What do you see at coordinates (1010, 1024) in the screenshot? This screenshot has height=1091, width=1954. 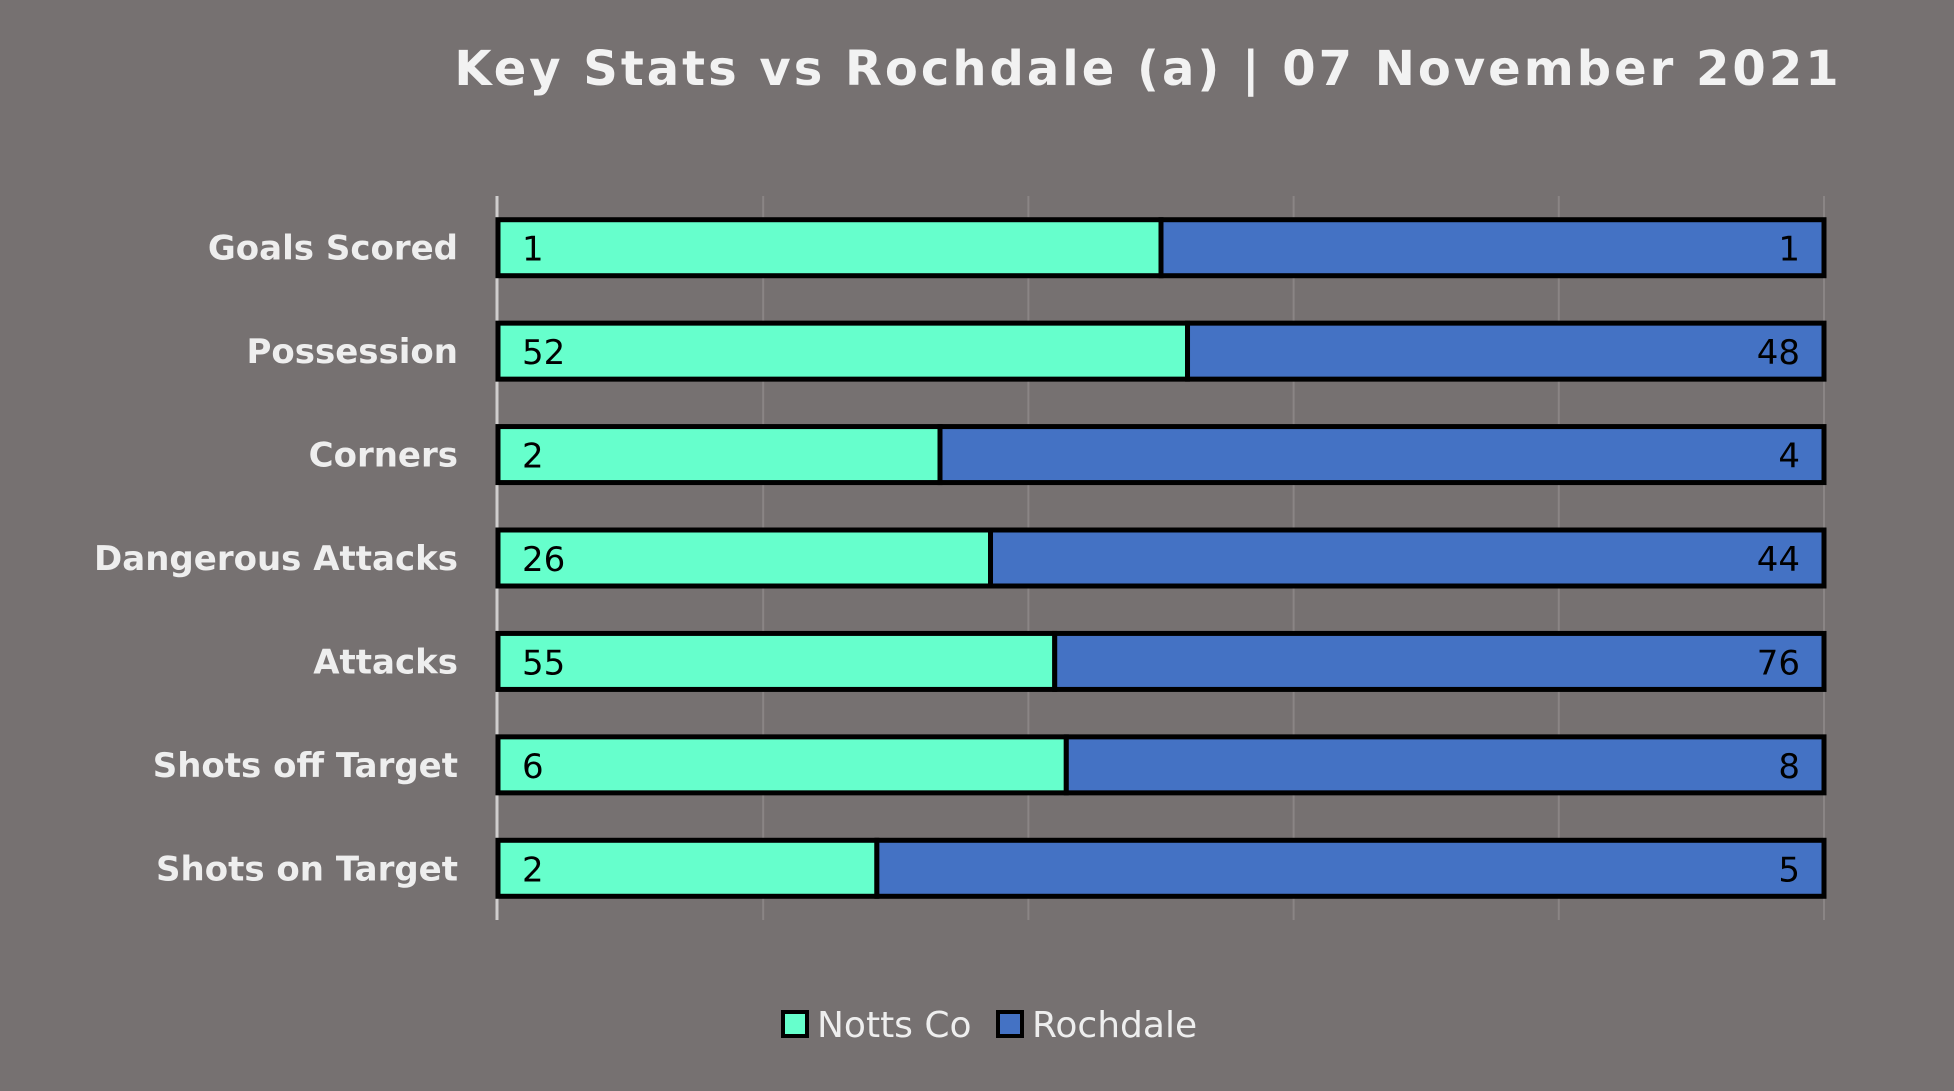 I see `legend-rochdale-swatch` at bounding box center [1010, 1024].